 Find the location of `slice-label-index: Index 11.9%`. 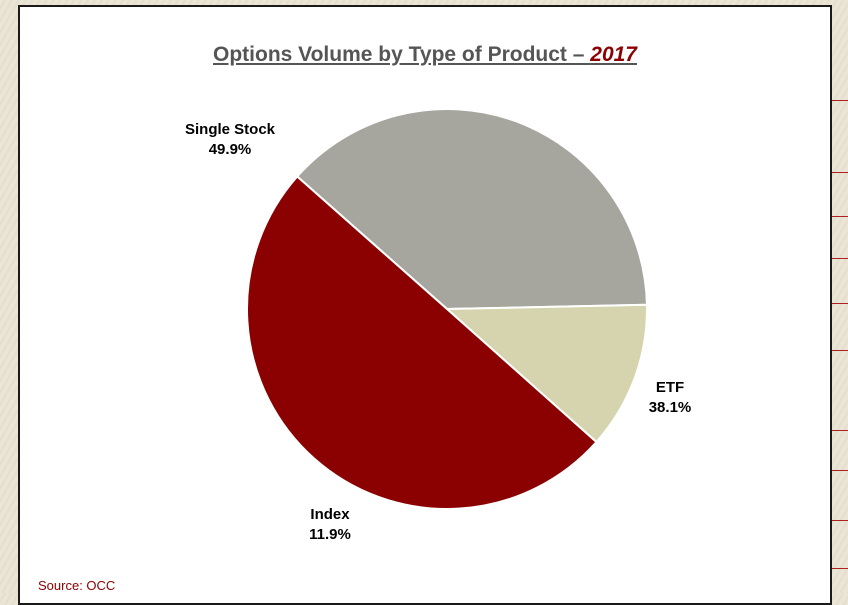

slice-label-index: Index 11.9% is located at coordinates (330, 525).